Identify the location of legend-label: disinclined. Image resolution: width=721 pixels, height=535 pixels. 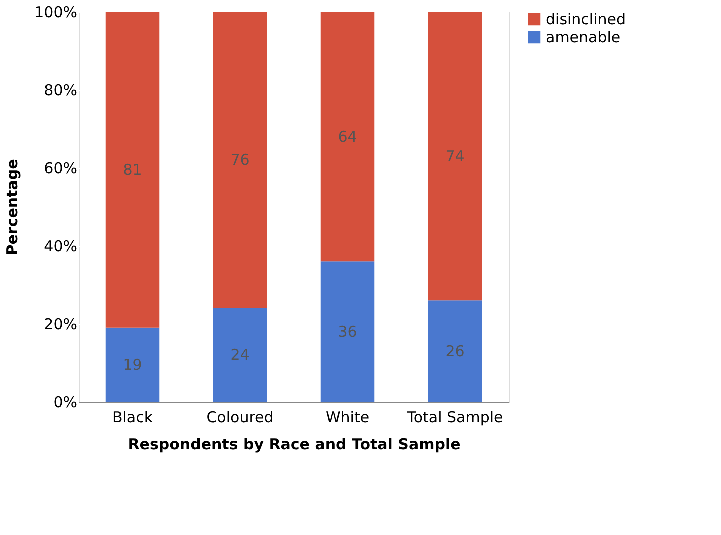
(586, 19).